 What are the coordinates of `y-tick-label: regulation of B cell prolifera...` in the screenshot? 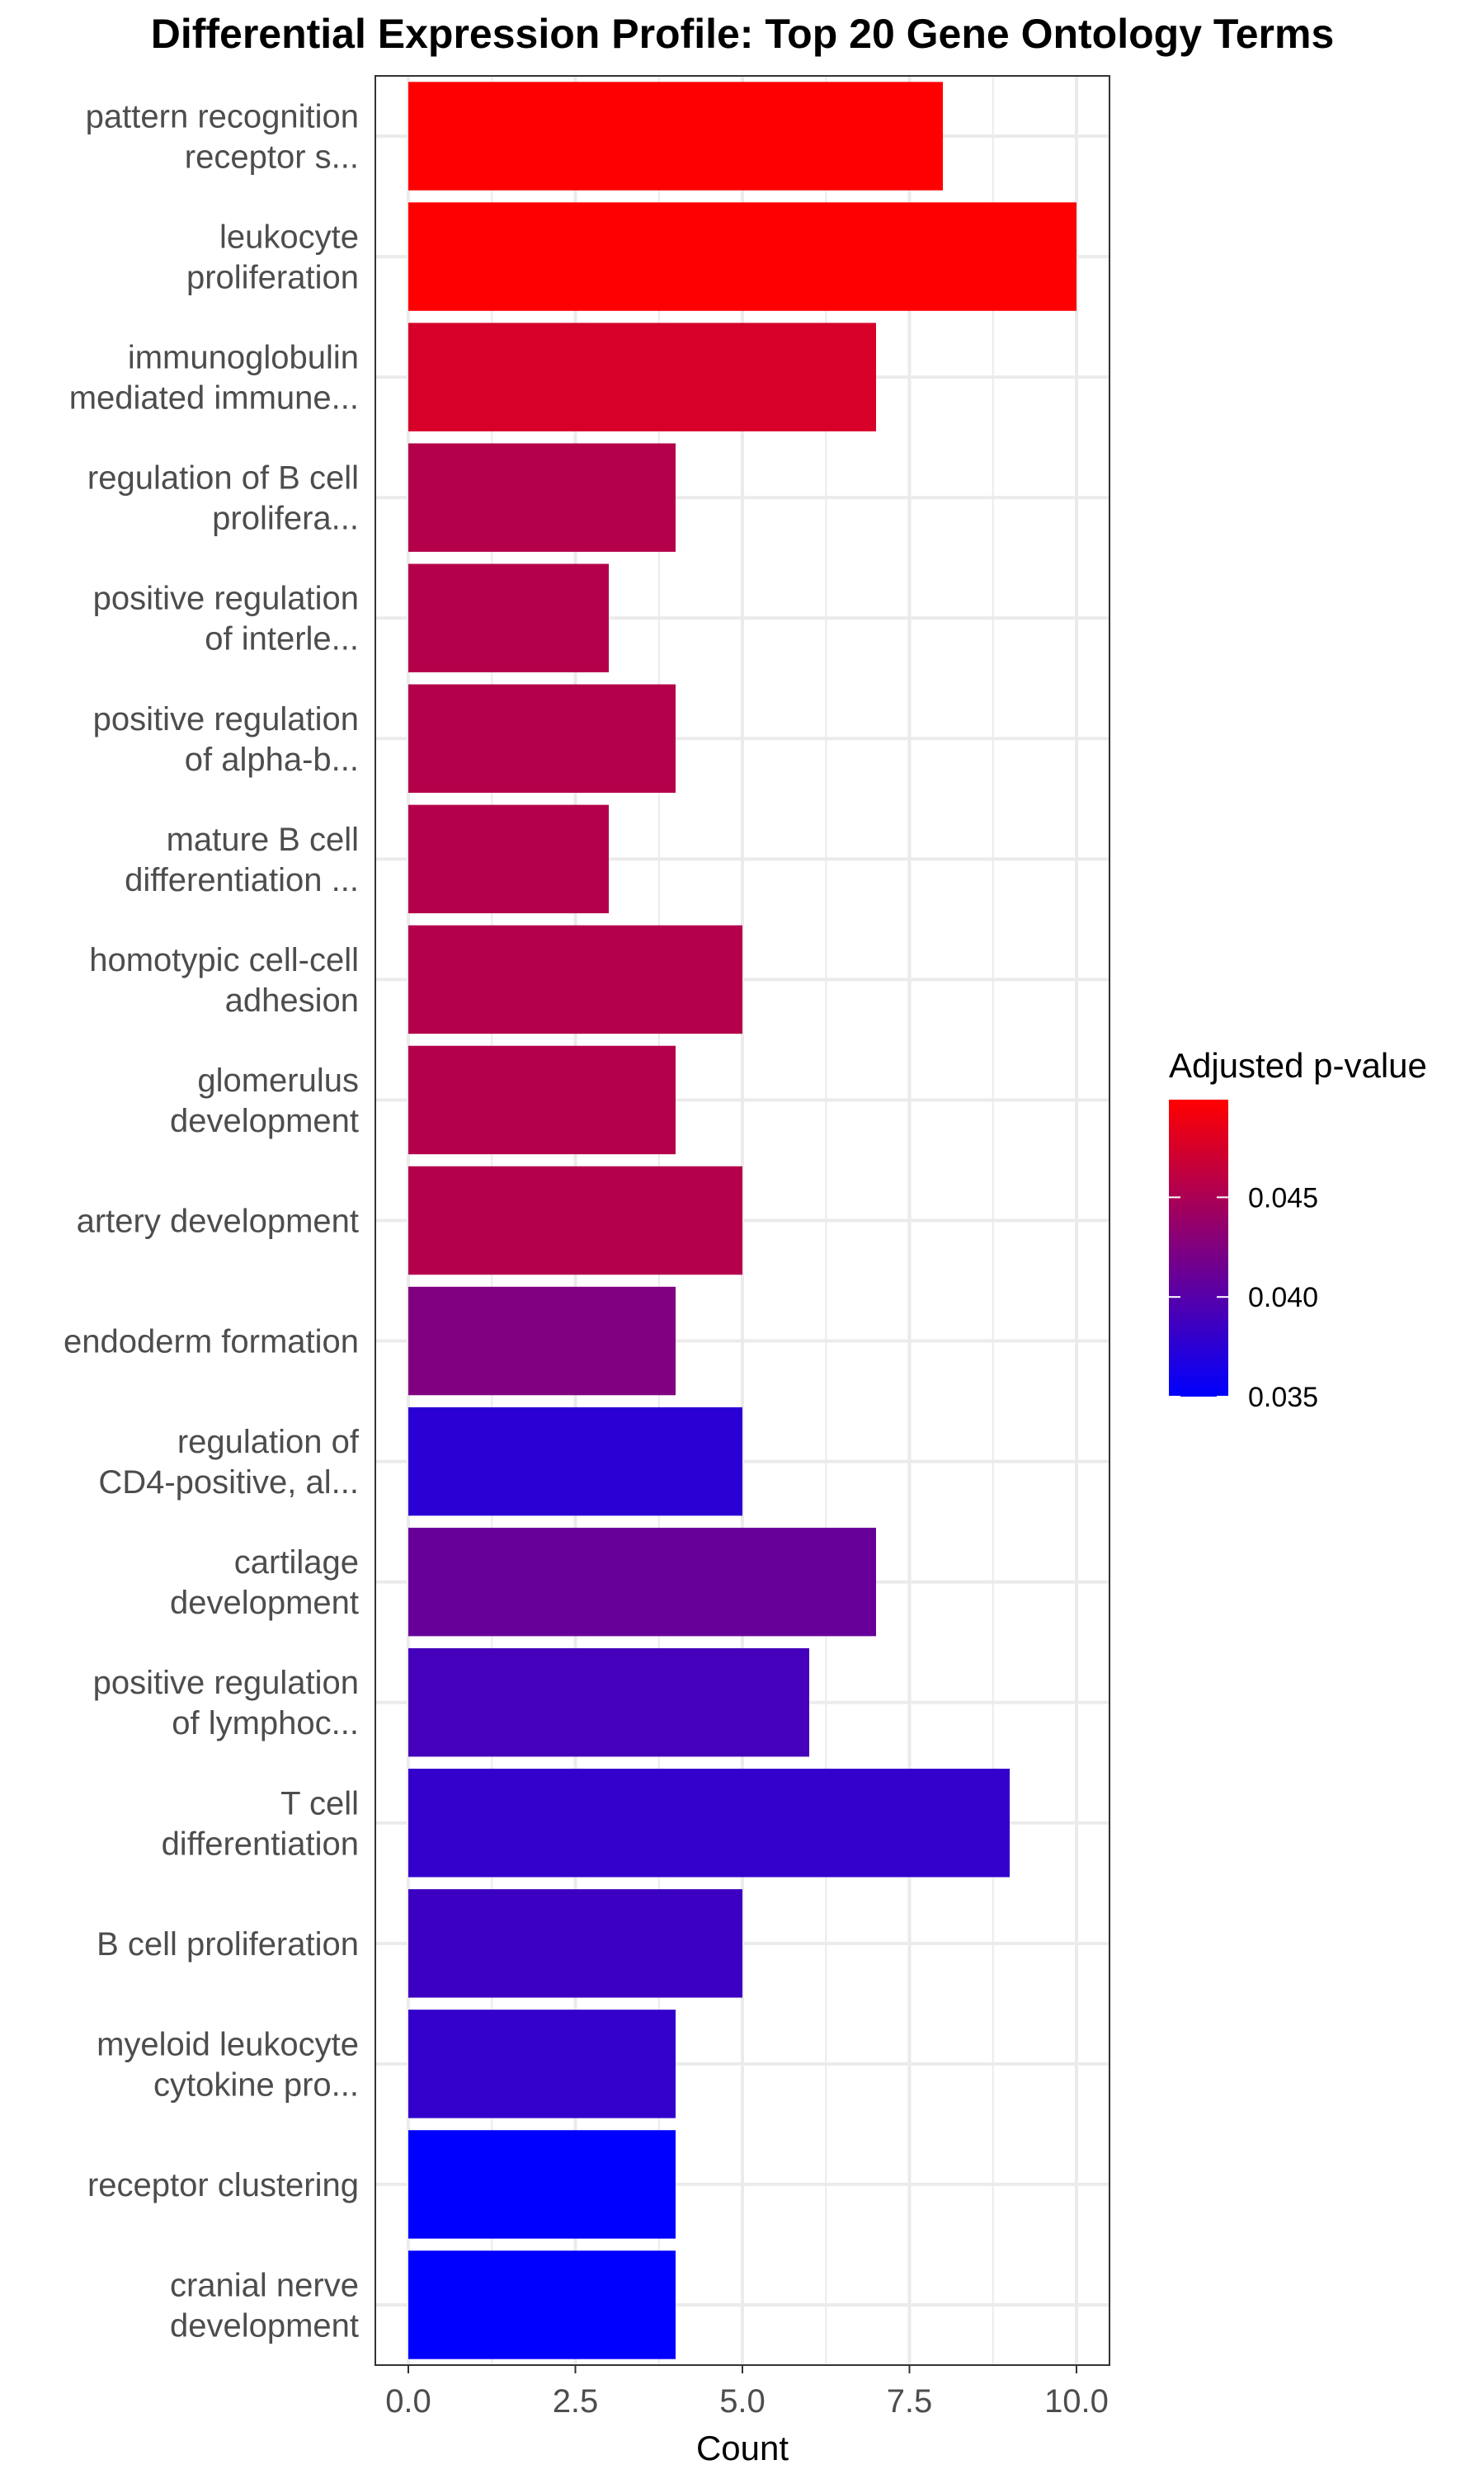 It's located at (223, 498).